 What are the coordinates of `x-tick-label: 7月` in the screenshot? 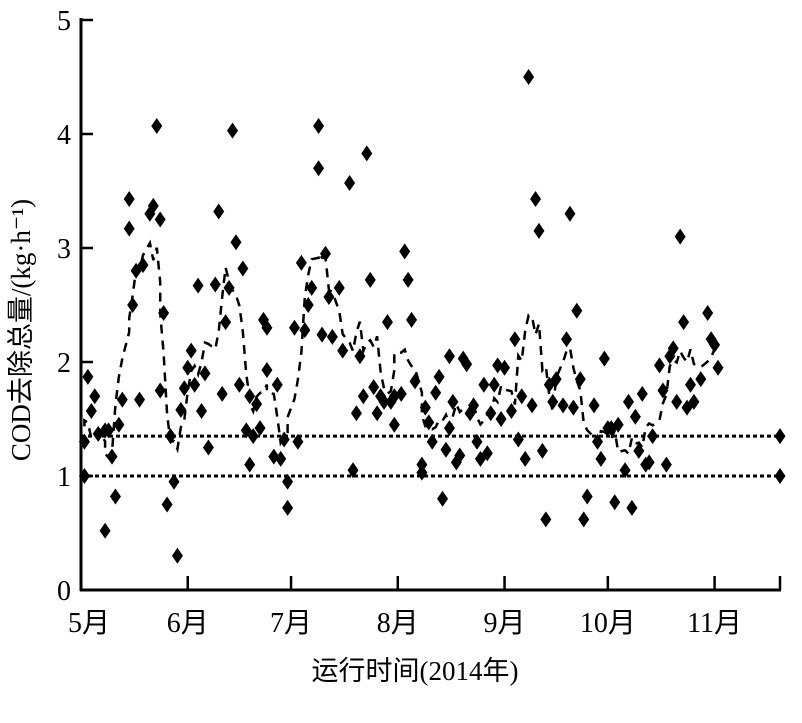 It's located at (291, 623).